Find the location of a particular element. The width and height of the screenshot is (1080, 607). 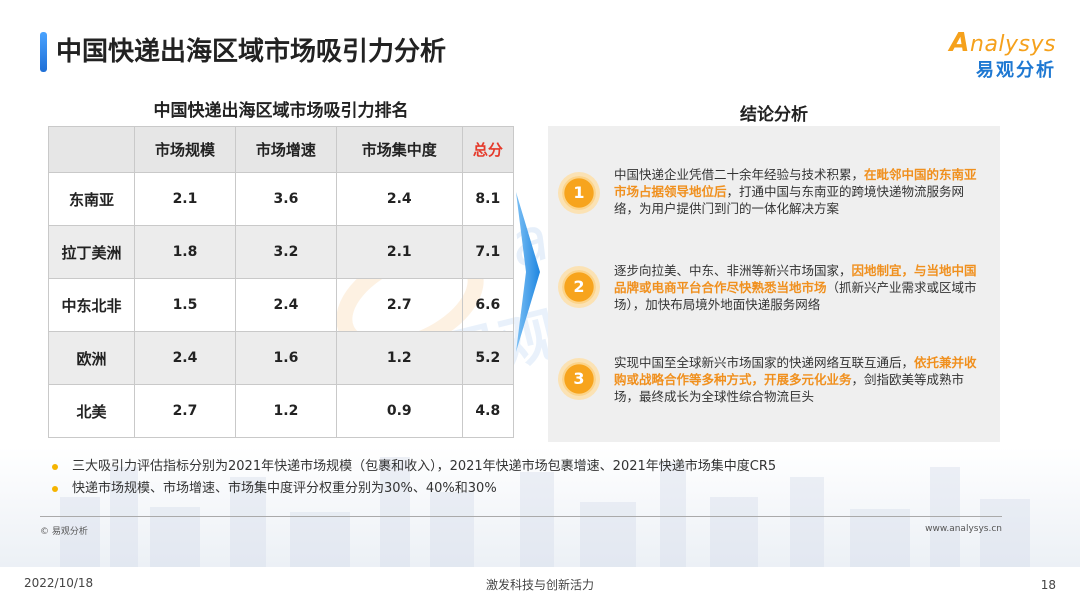

cell-value: 0.9 is located at coordinates (399, 411).